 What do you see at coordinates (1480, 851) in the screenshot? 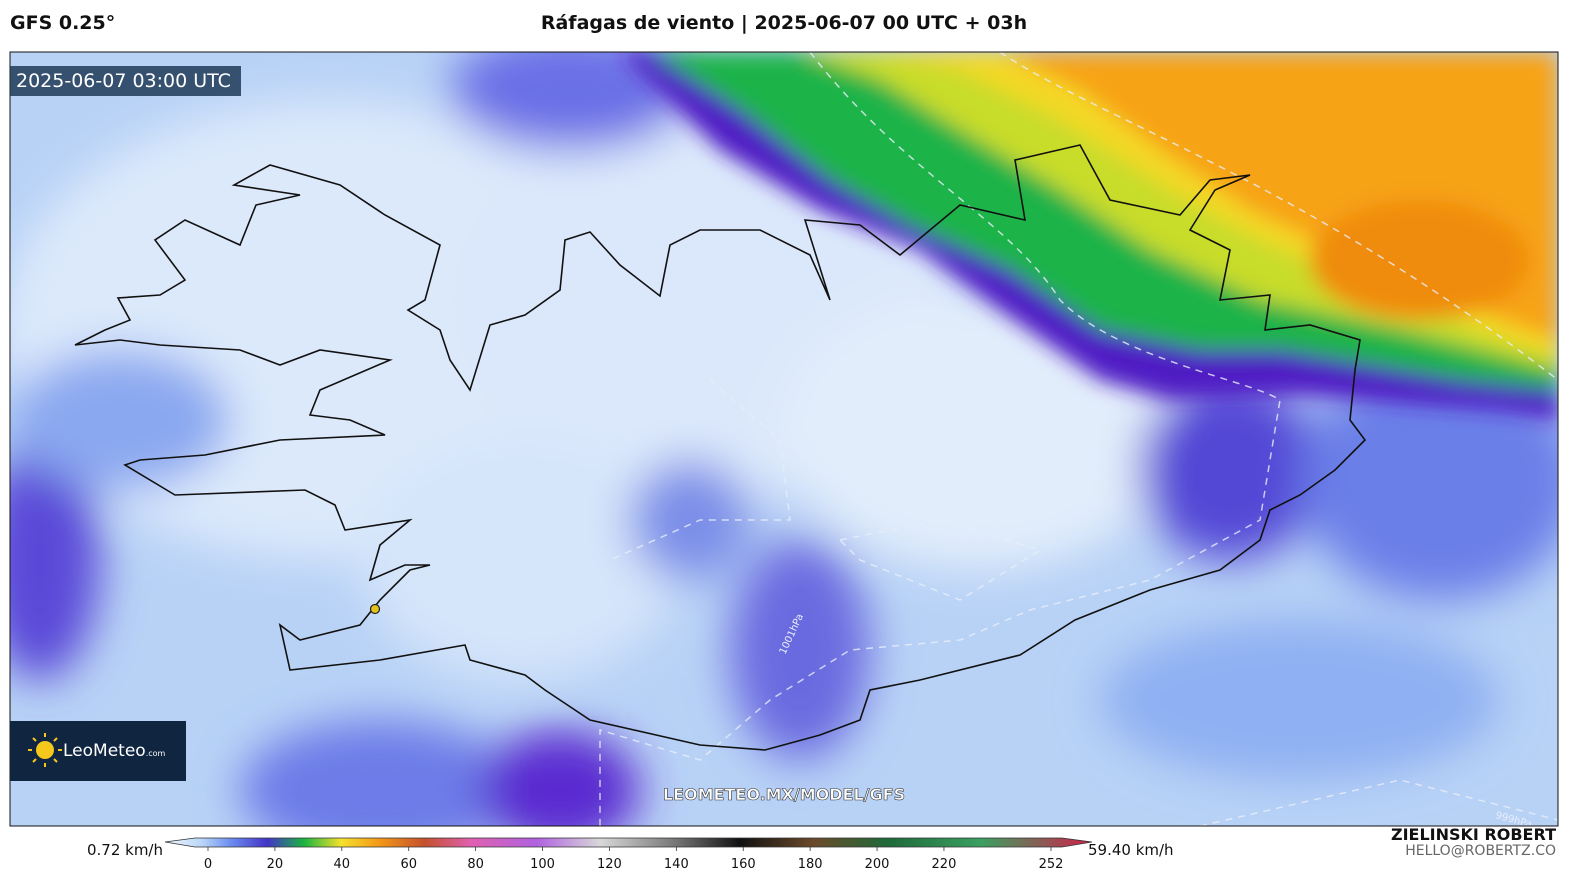
I see `credit-email: HELLO@ROBERTZ.CO` at bounding box center [1480, 851].